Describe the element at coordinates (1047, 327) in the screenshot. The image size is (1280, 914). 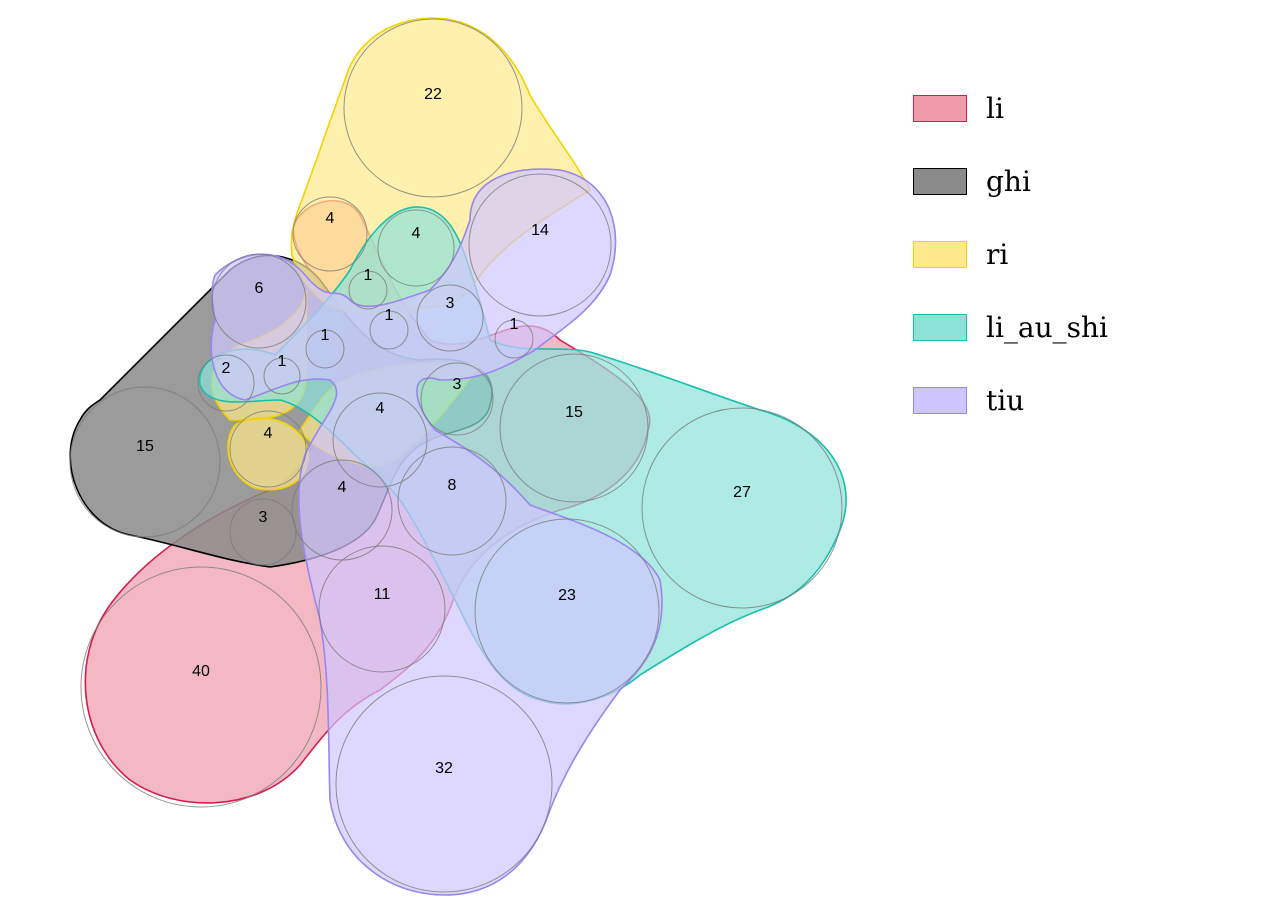
I see `legend-label-li-au-shi: li_au_shi` at that location.